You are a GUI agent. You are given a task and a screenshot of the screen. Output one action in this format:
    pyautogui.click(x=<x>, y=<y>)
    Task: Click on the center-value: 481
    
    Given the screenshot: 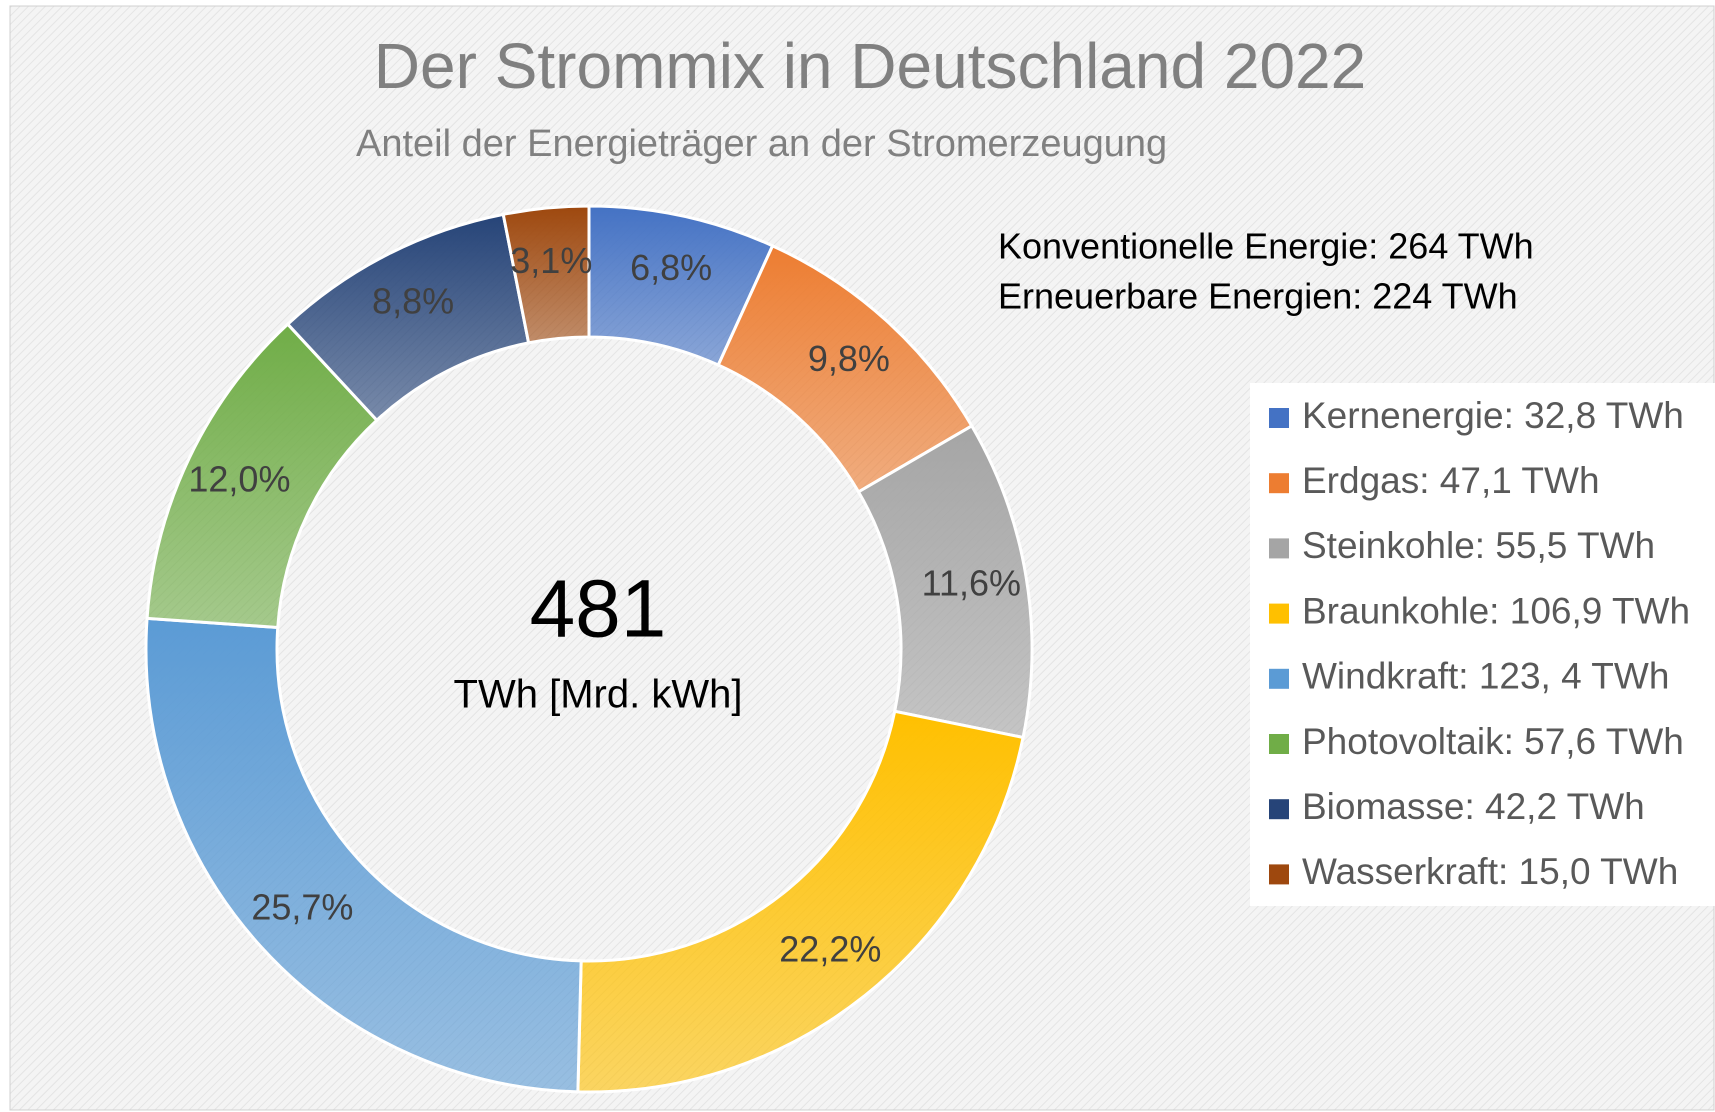 What is the action you would take?
    pyautogui.click(x=598, y=609)
    